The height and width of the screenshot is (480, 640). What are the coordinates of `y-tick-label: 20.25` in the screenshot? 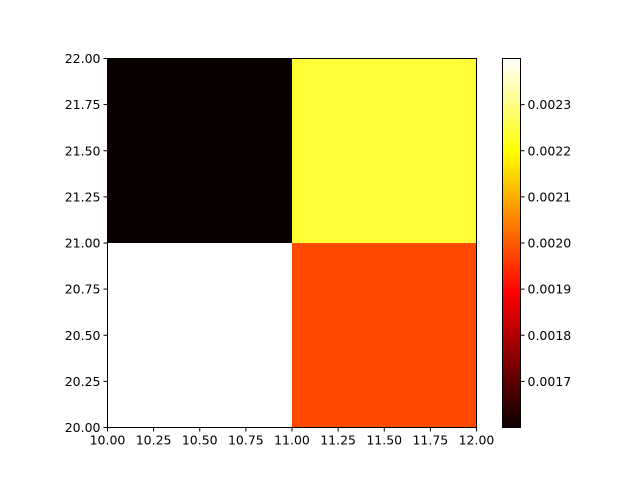 It's located at (83, 381).